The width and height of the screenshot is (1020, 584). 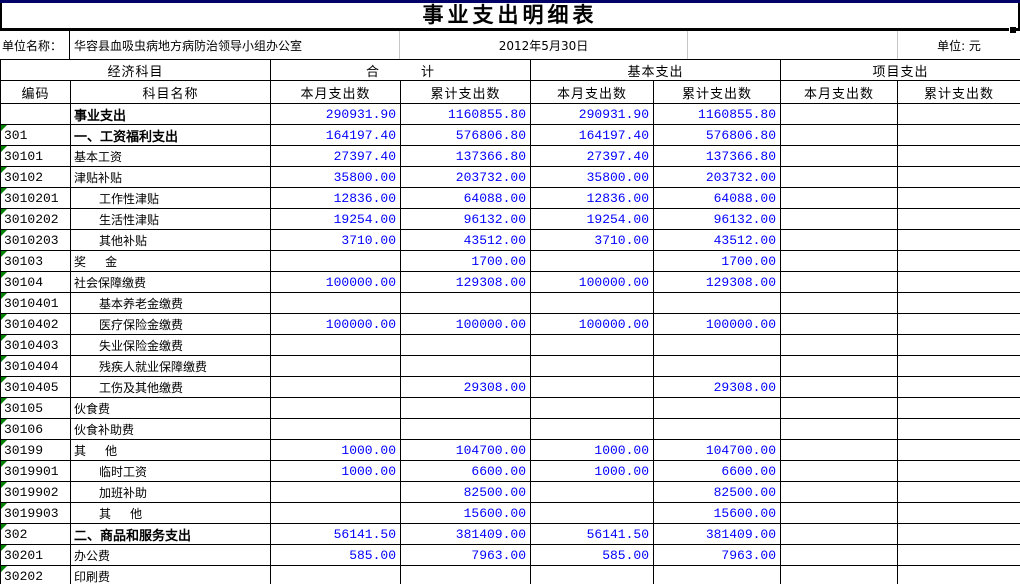 What do you see at coordinates (336, 555) in the screenshot?
I see `total-month-value-cell: 585.00` at bounding box center [336, 555].